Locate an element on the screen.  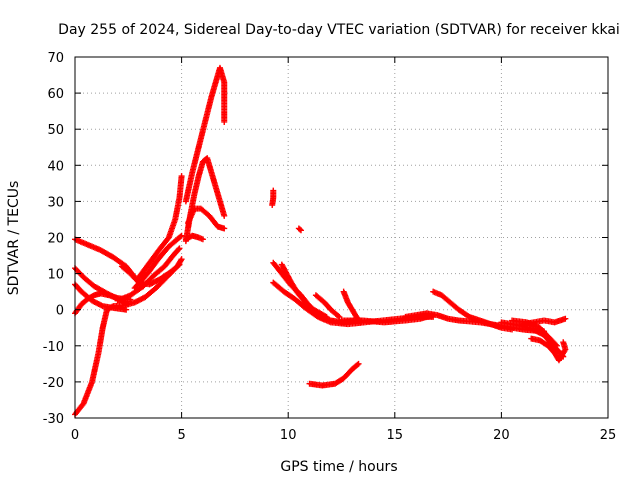
y-tick-label: 30 is located at coordinates (55, 202).